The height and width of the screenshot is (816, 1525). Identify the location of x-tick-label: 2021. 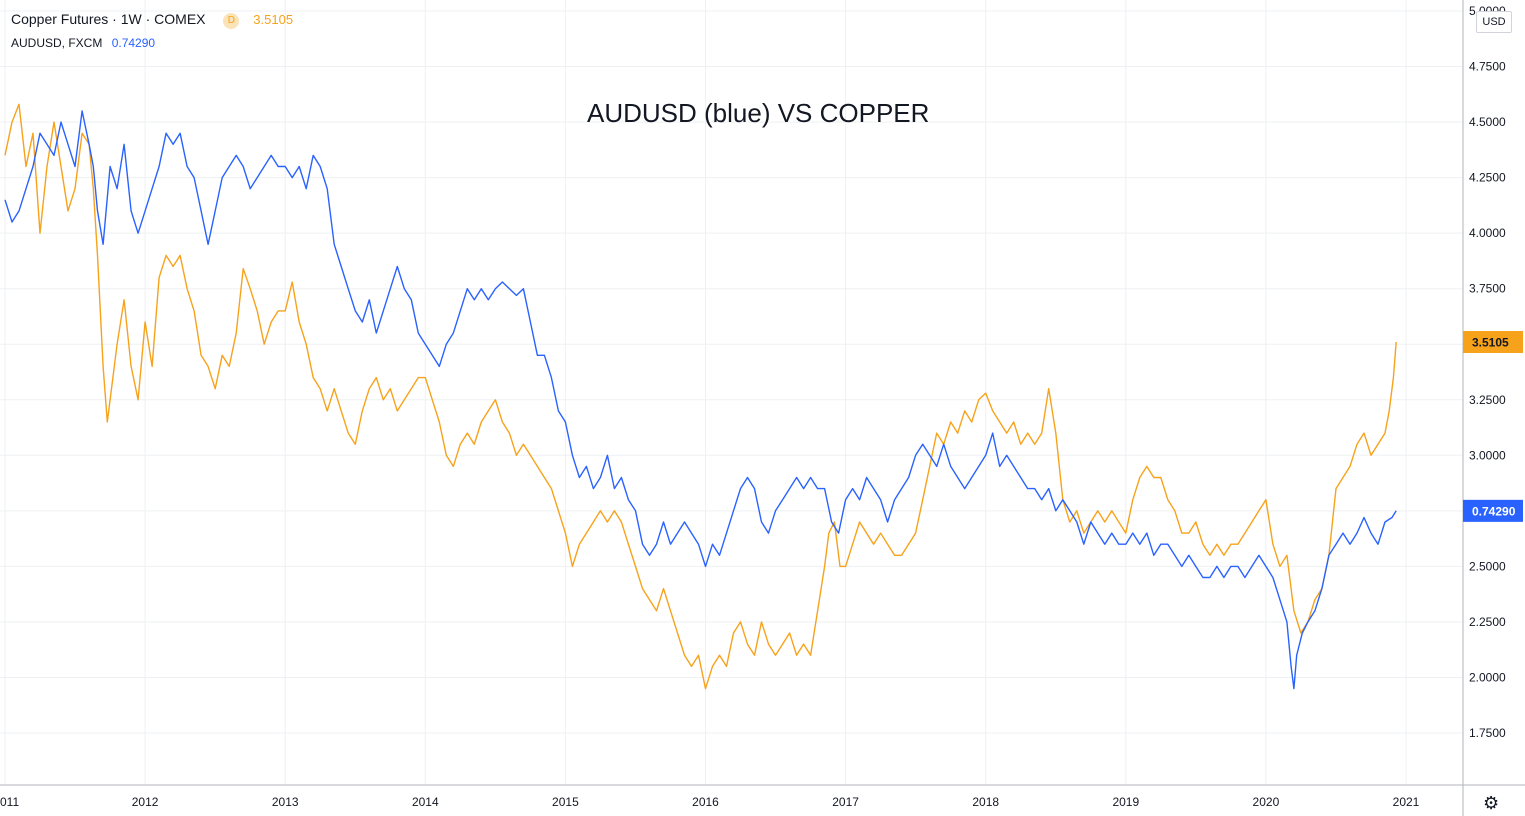
(1406, 802).